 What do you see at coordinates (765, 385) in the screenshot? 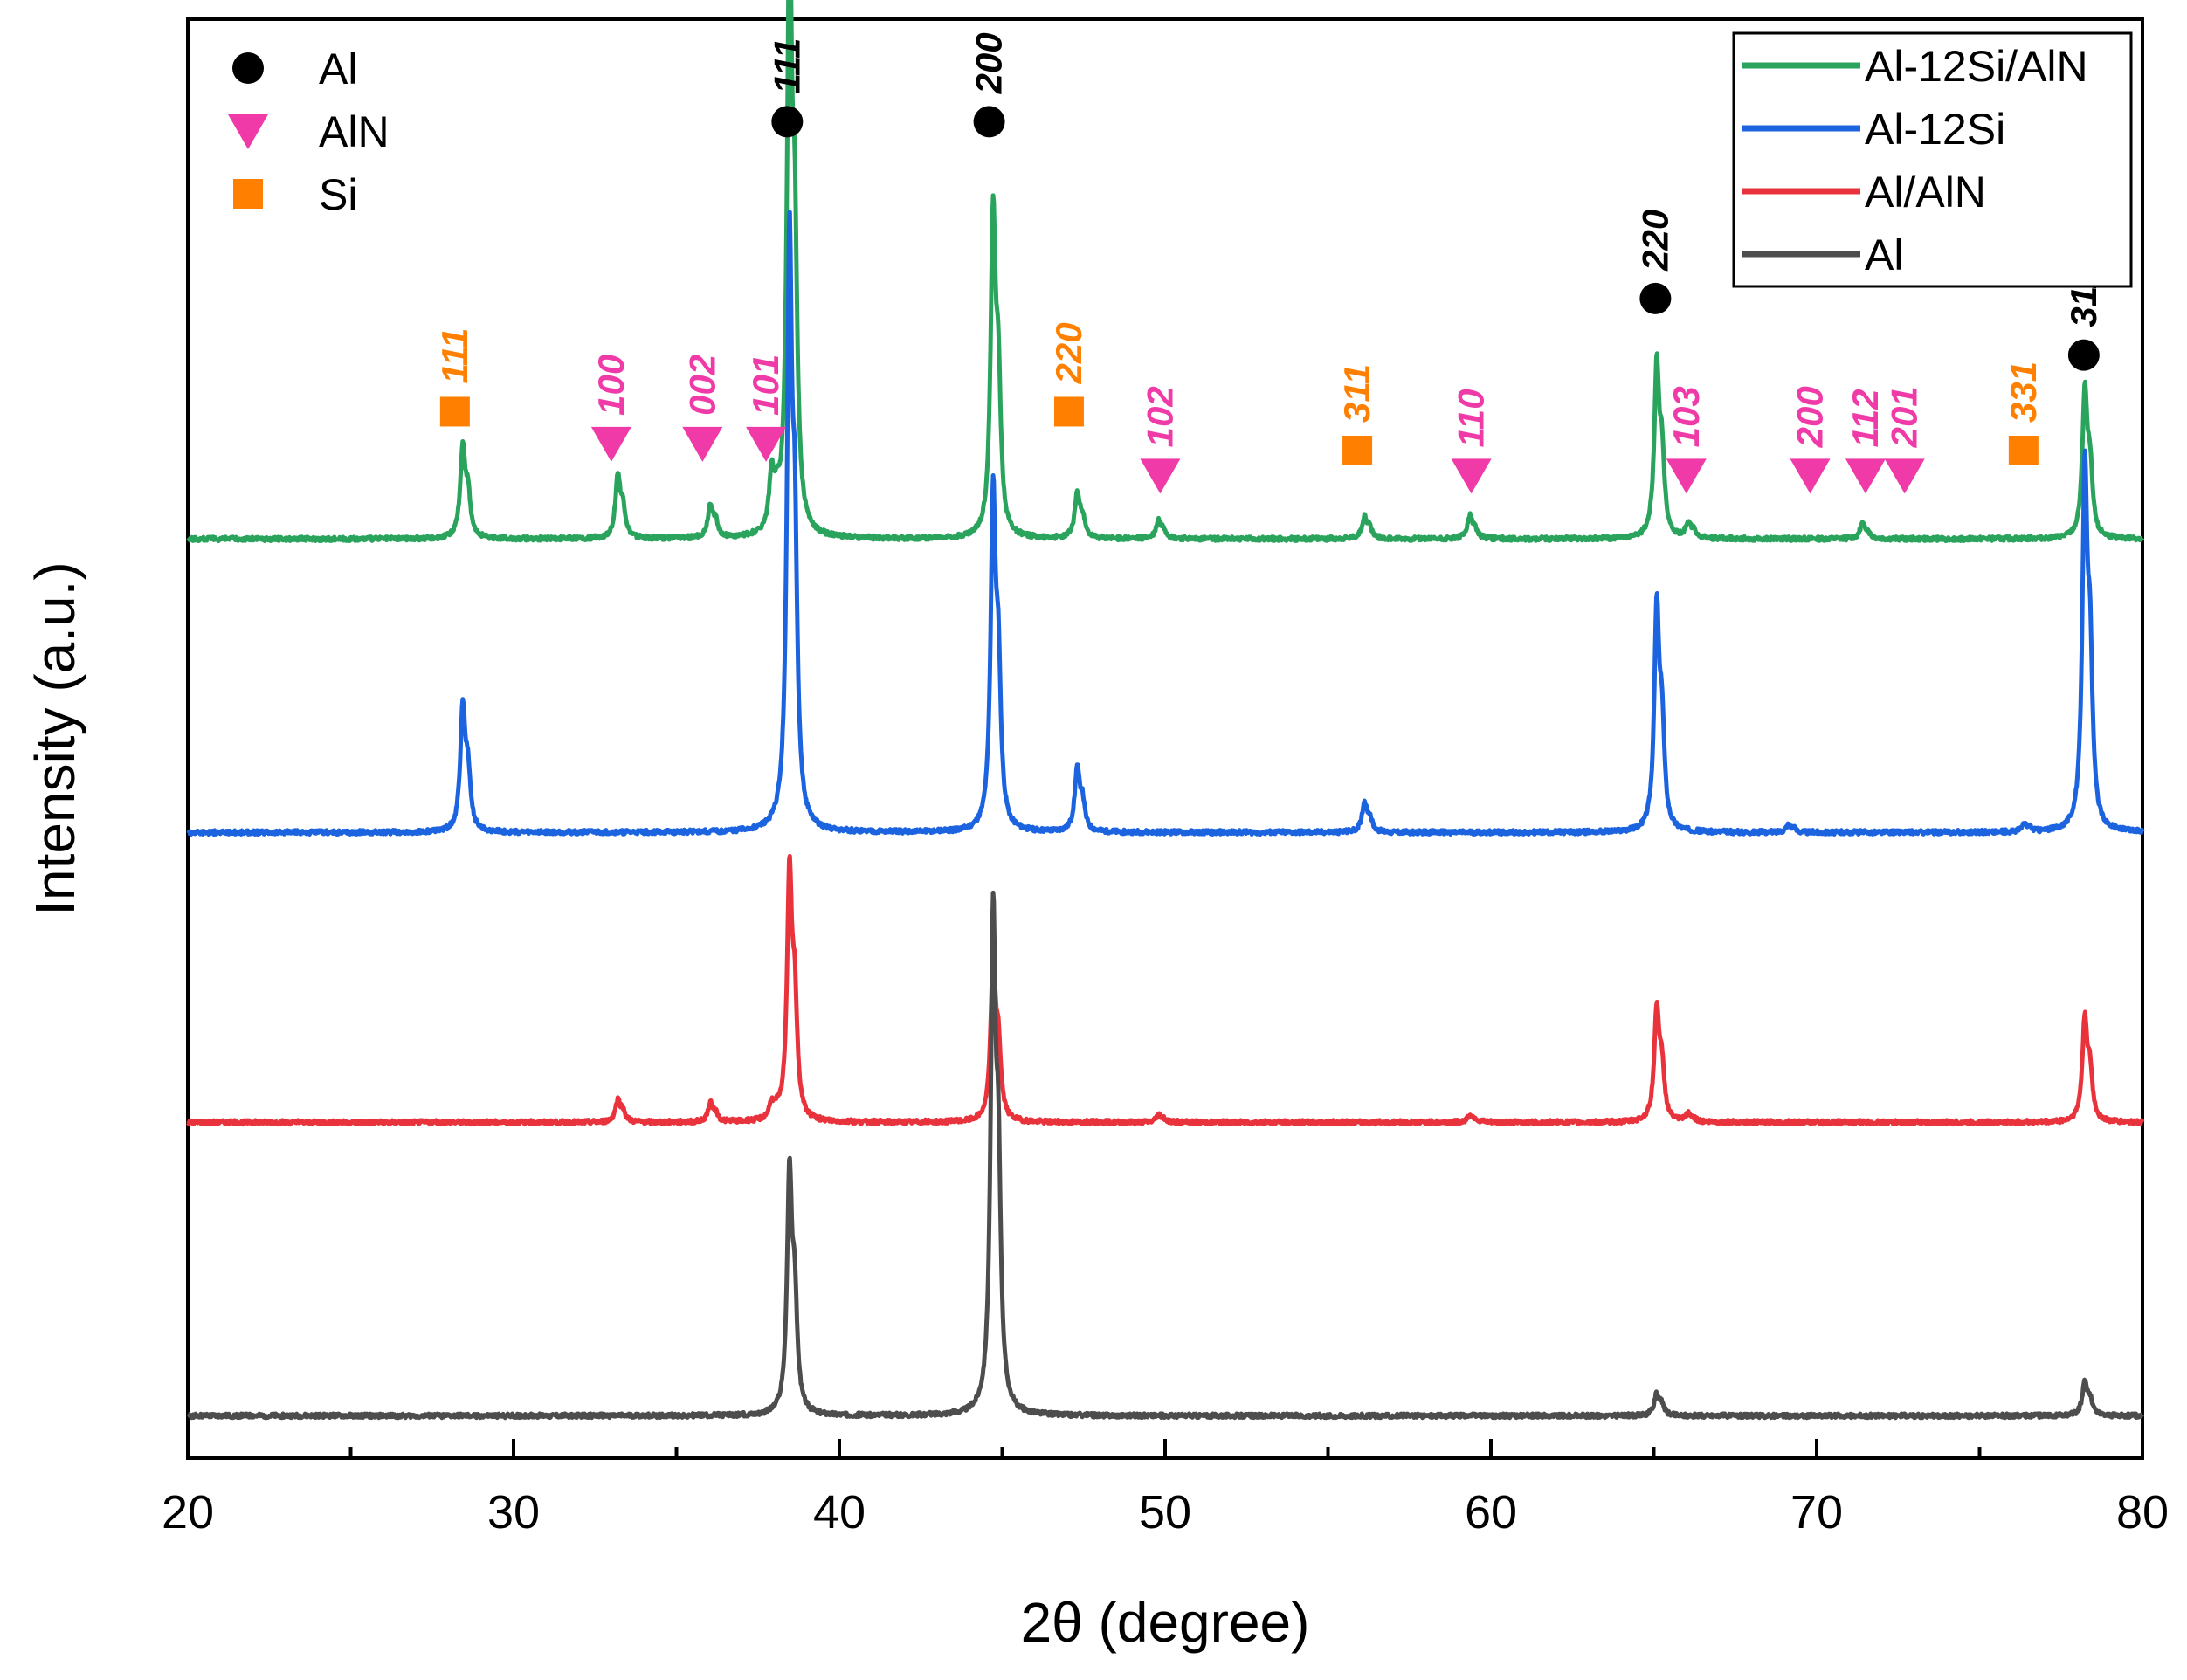
I see `miller-index-label: 101` at bounding box center [765, 385].